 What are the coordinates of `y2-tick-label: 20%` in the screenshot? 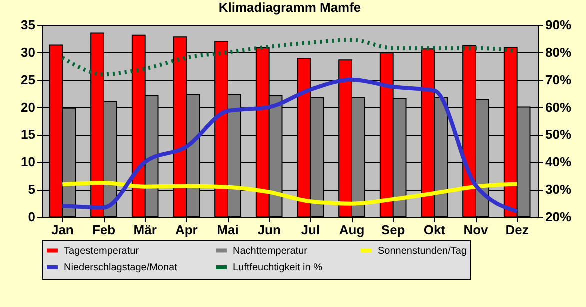 It's located at (559, 217).